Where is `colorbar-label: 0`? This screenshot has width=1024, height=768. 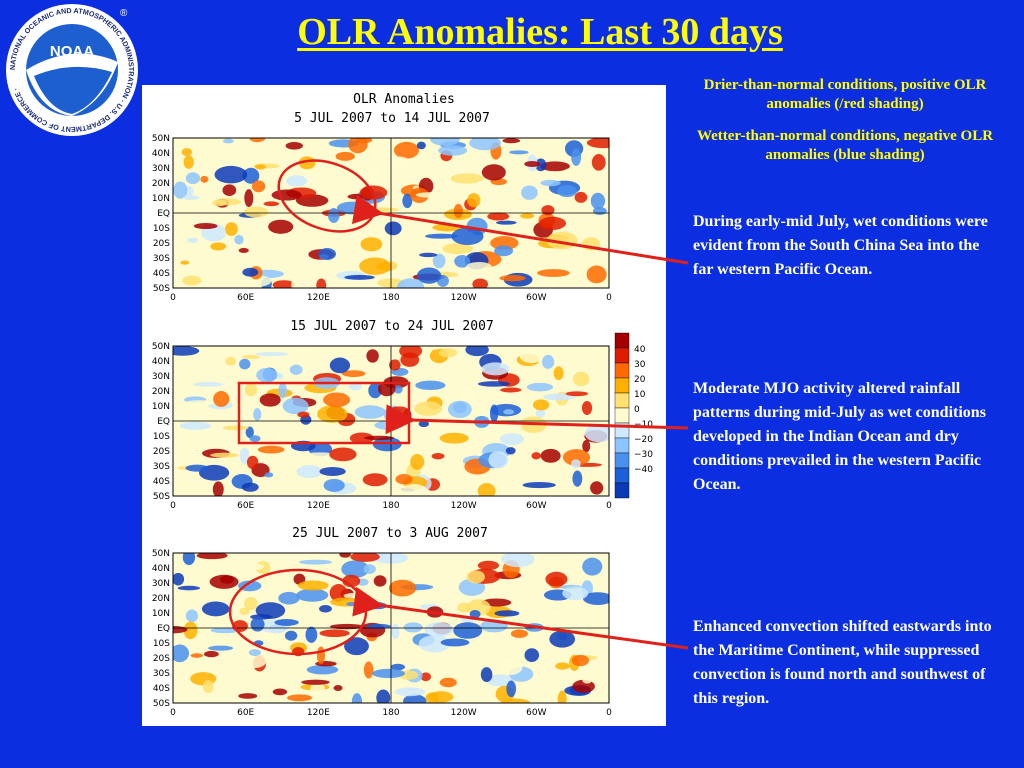 colorbar-label: 0 is located at coordinates (637, 410).